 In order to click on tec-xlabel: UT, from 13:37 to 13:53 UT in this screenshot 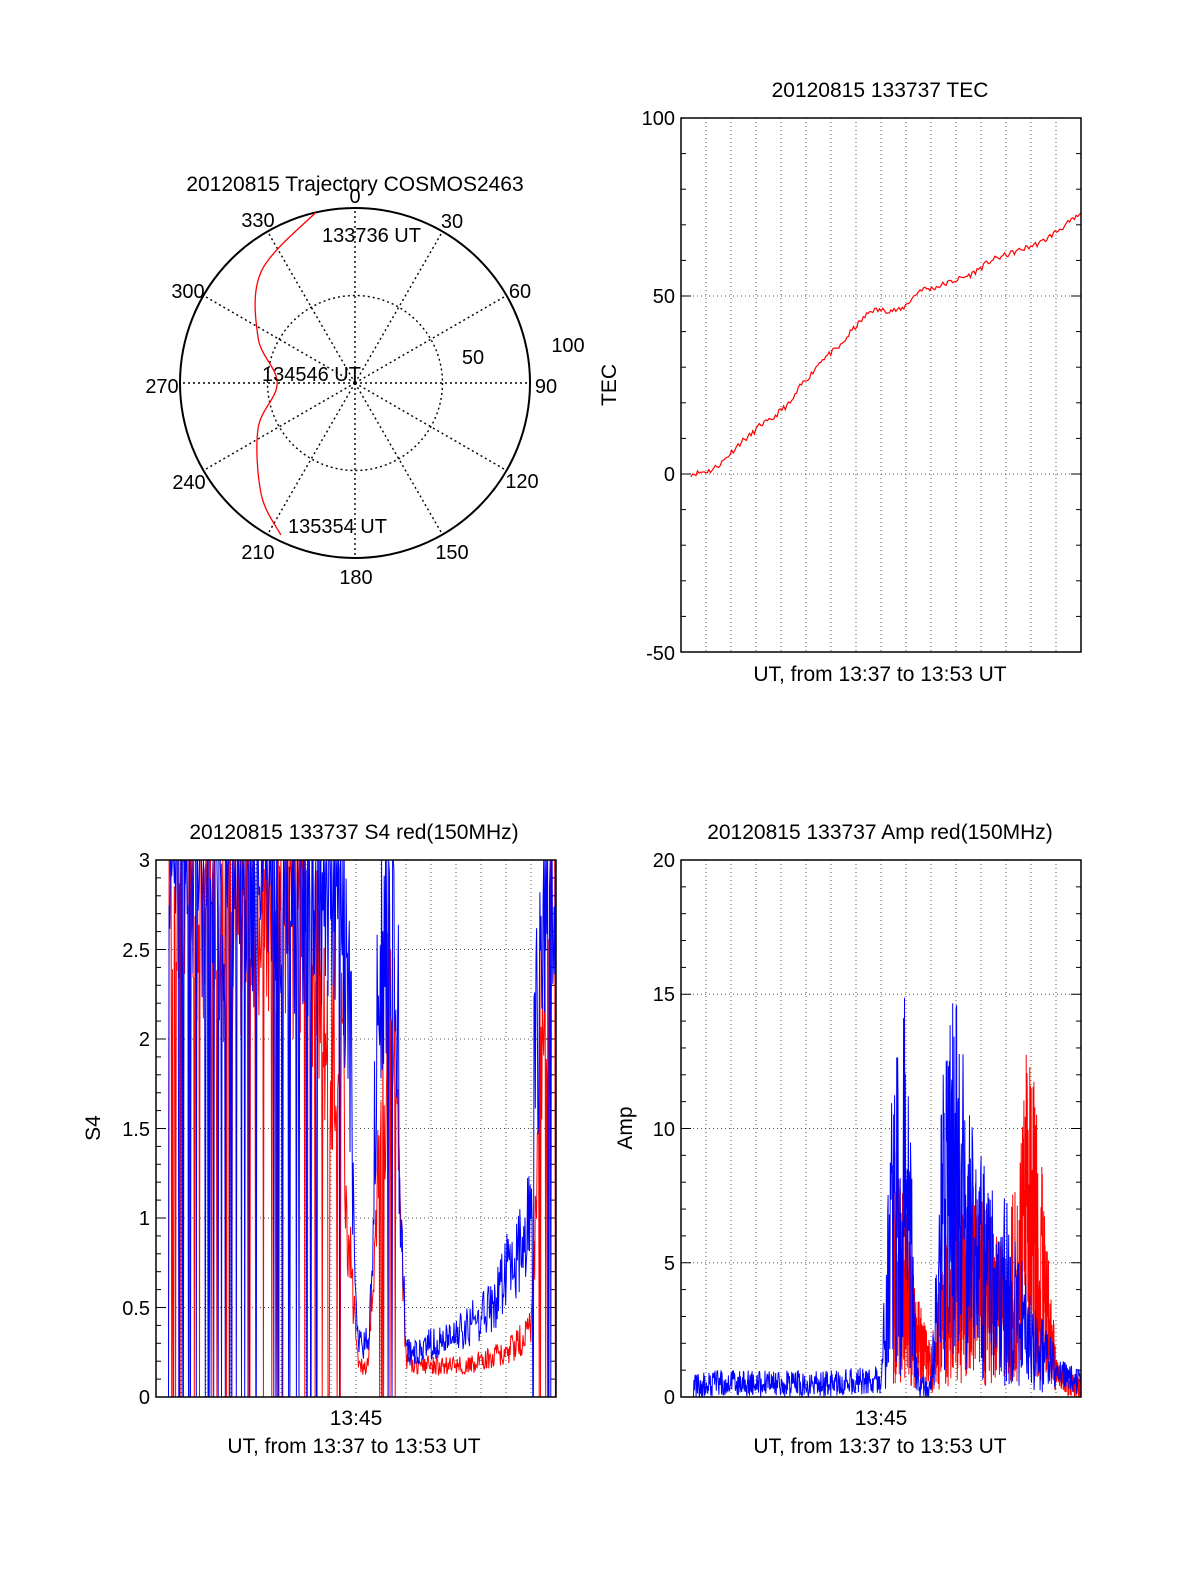, I will do `click(879, 674)`.